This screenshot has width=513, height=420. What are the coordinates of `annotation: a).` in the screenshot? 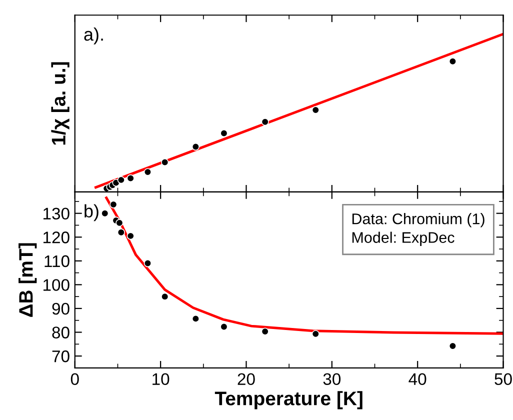 It's located at (93, 35).